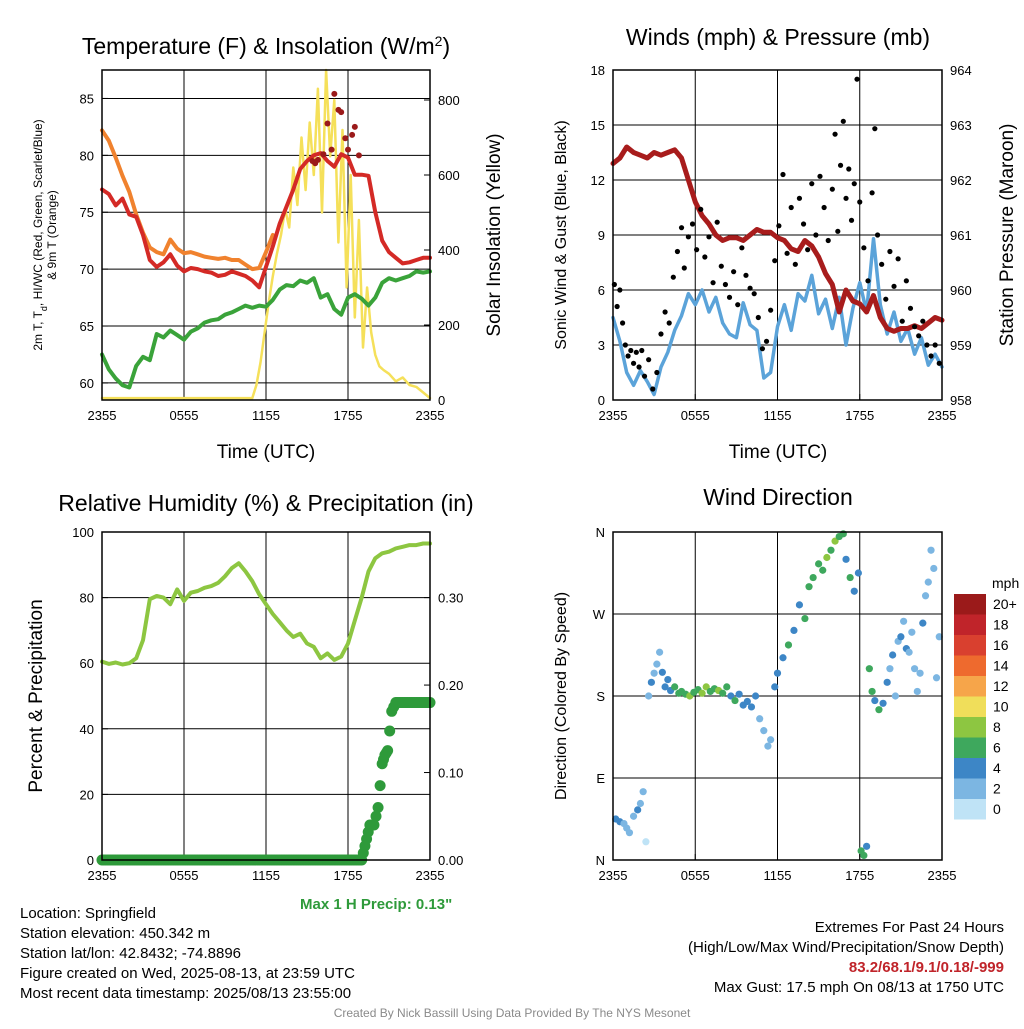  I want to click on legend-label: 20+, so click(1005, 604).